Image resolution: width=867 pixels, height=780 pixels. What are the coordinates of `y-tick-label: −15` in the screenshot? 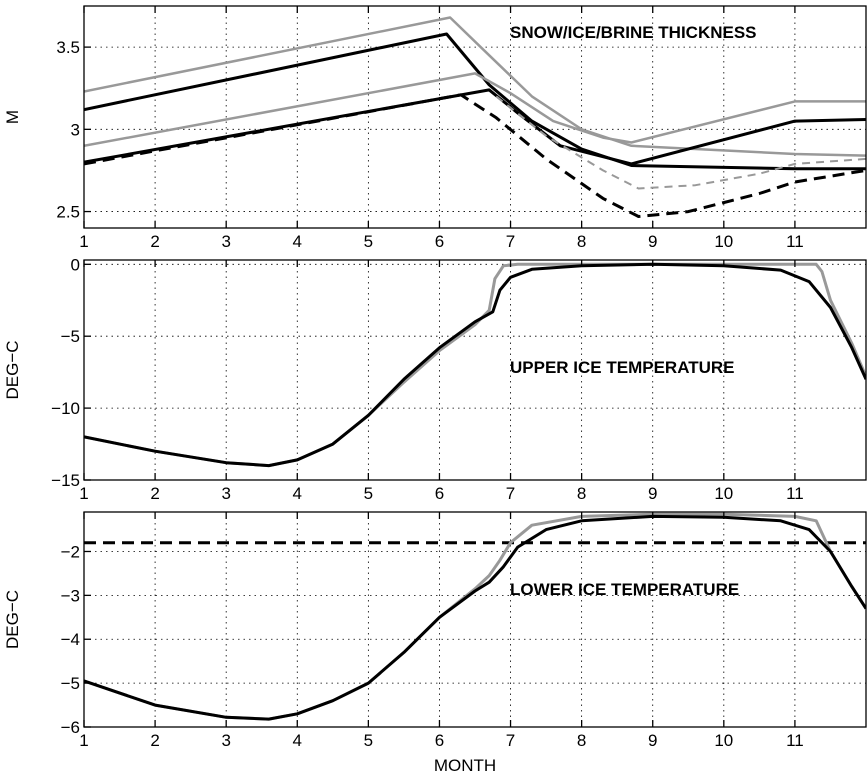 It's located at (65, 480).